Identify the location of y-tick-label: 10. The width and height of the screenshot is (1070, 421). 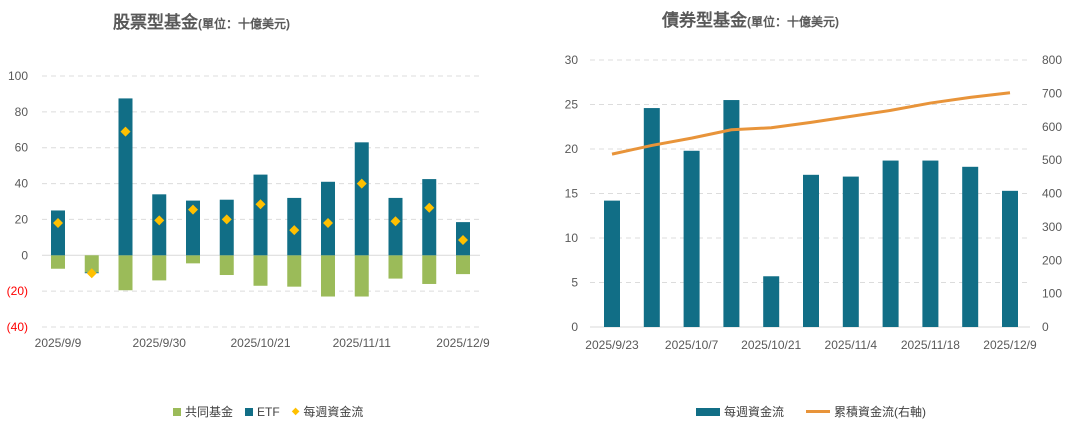
(572, 238).